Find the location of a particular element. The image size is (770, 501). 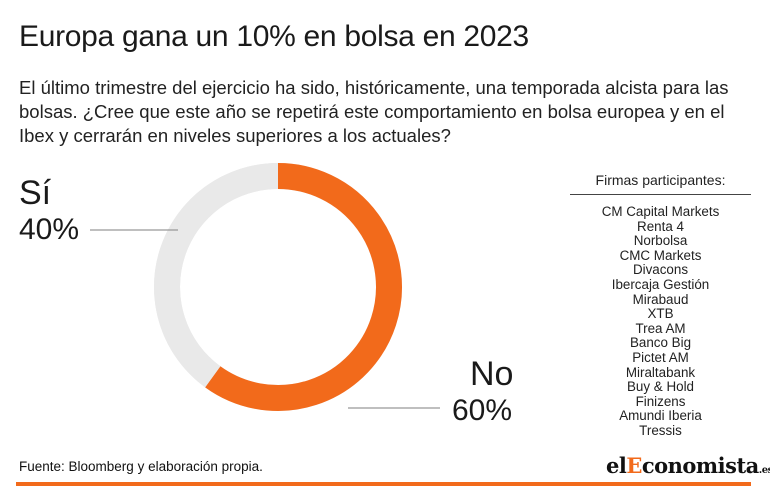

firm-item: Renta 4 is located at coordinates (660, 226).